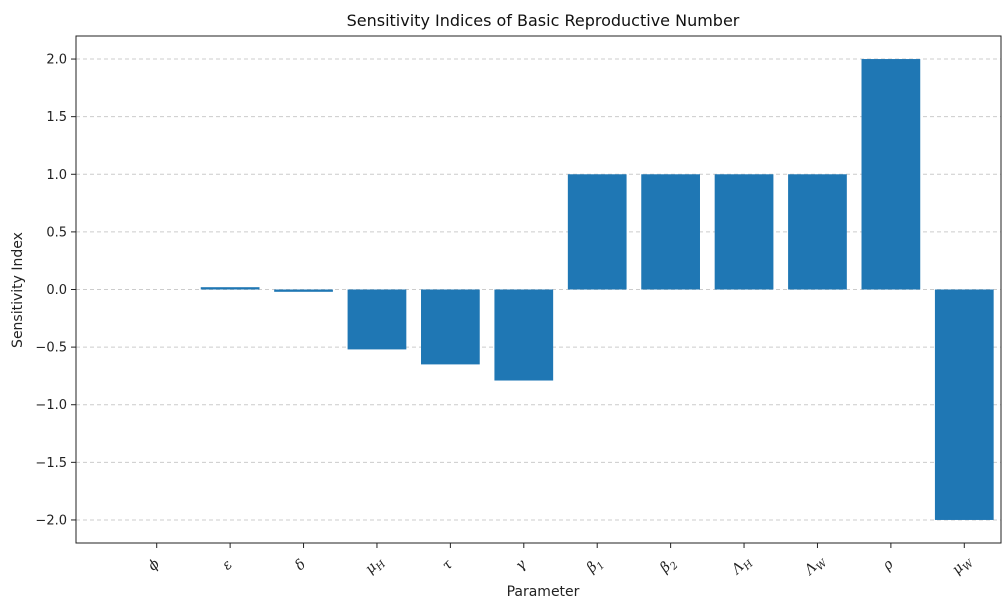 This screenshot has height=597, width=1002. I want to click on x-tick-label: ΛH, so click(741, 567).